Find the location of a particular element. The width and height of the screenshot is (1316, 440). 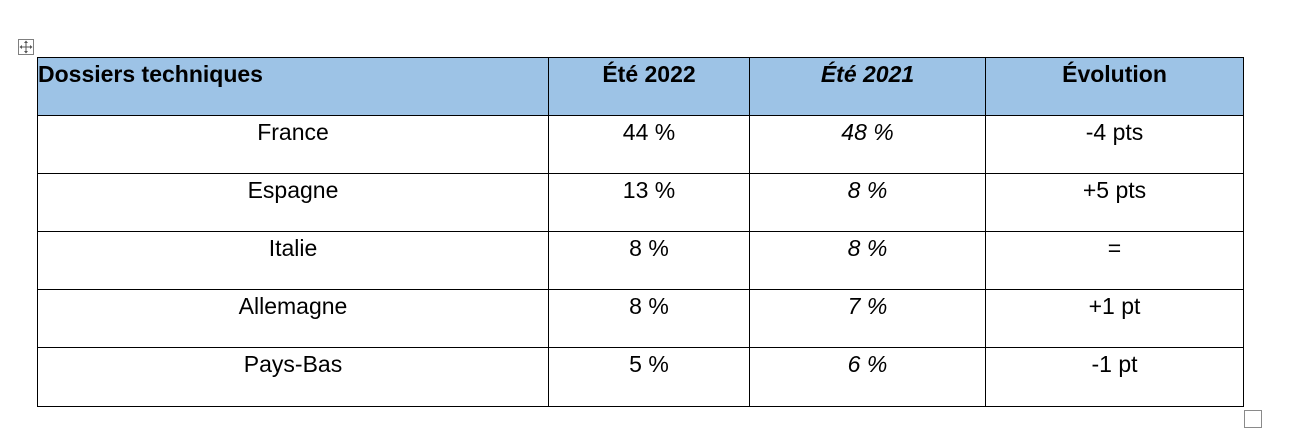

cell-country: Pays-Bas is located at coordinates (293, 377).